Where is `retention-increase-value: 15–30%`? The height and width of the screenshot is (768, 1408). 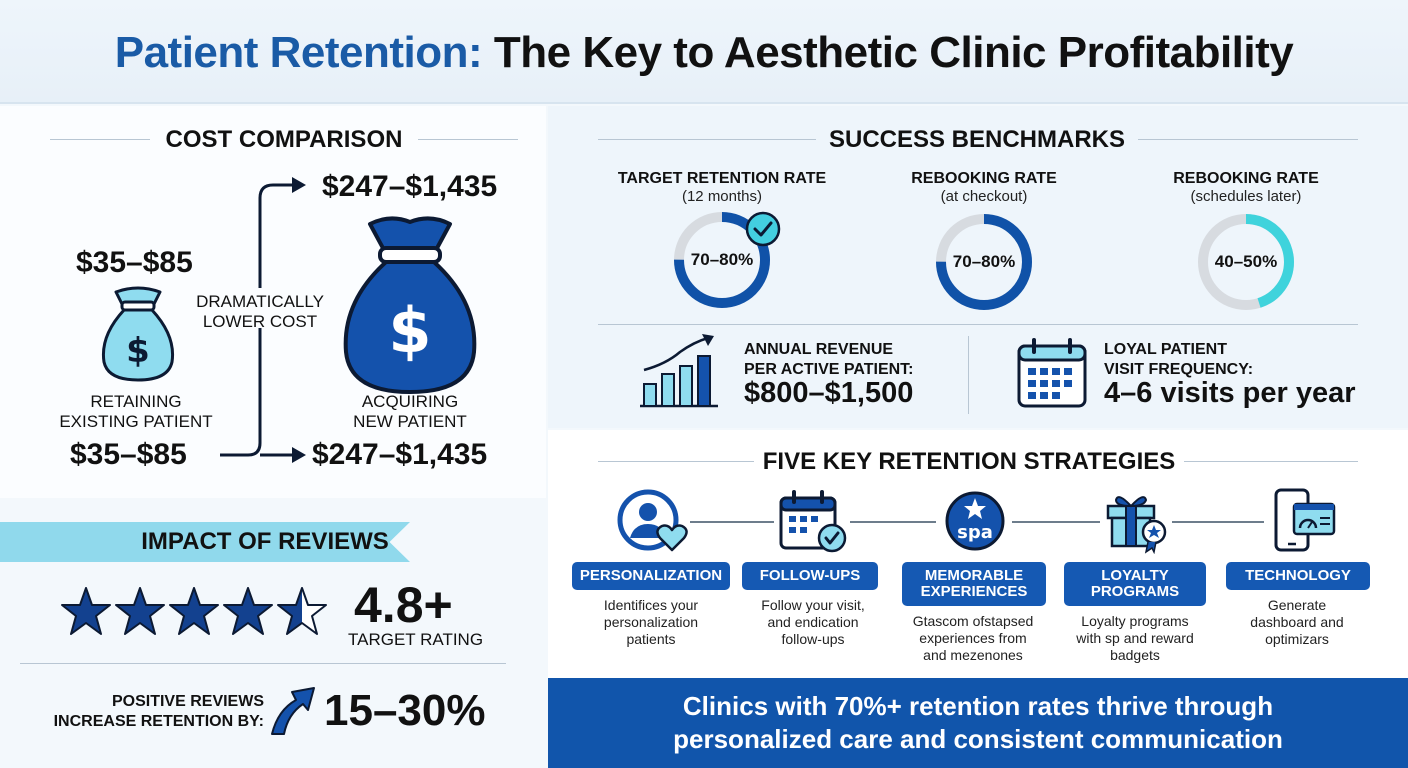 retention-increase-value: 15–30% is located at coordinates (405, 710).